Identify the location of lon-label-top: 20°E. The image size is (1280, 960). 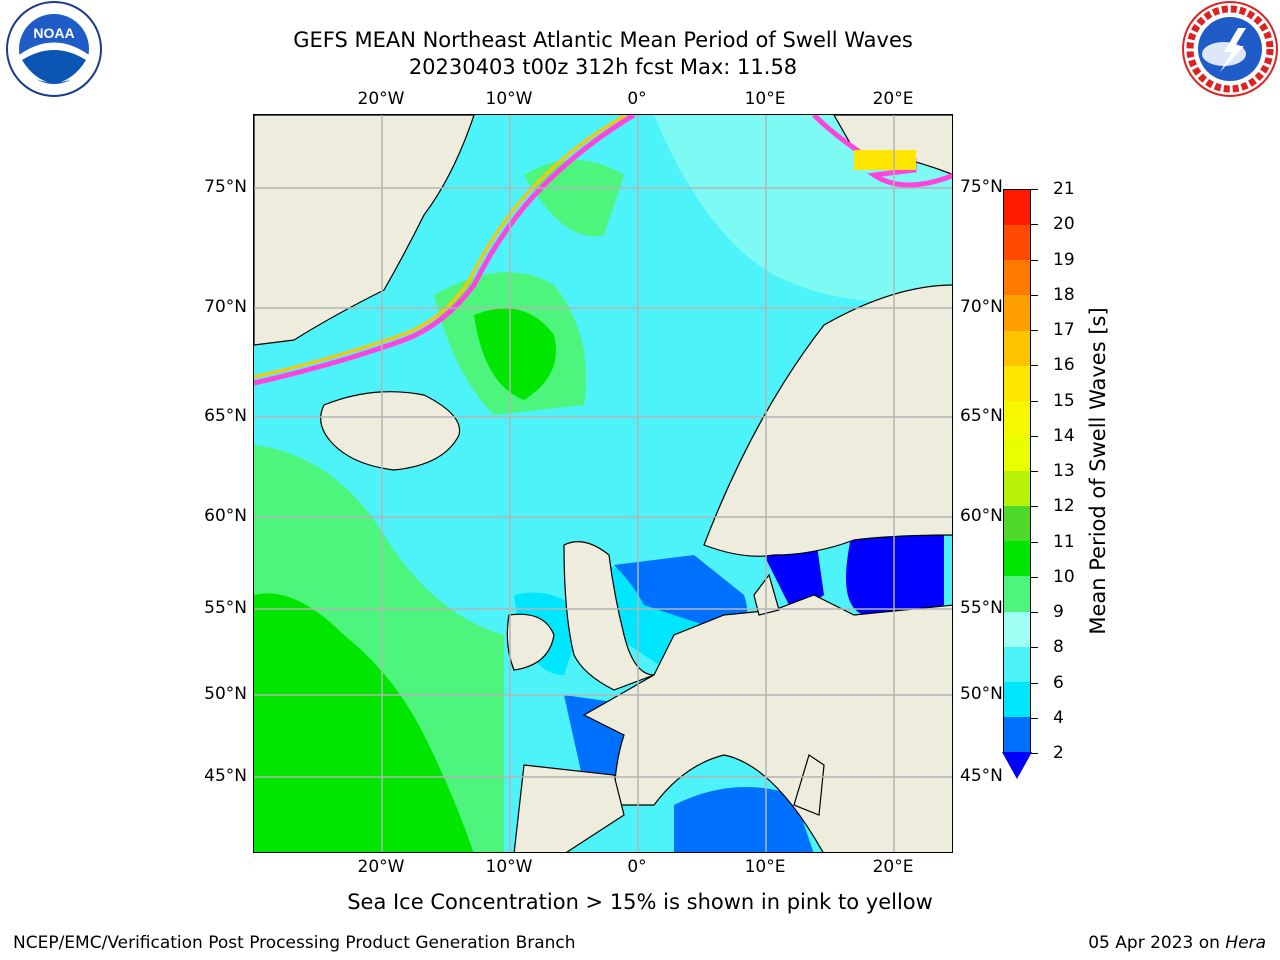
(893, 99).